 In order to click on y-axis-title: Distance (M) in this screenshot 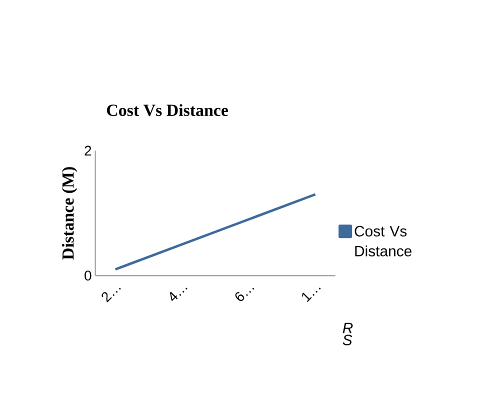, I will do `click(70, 213)`.